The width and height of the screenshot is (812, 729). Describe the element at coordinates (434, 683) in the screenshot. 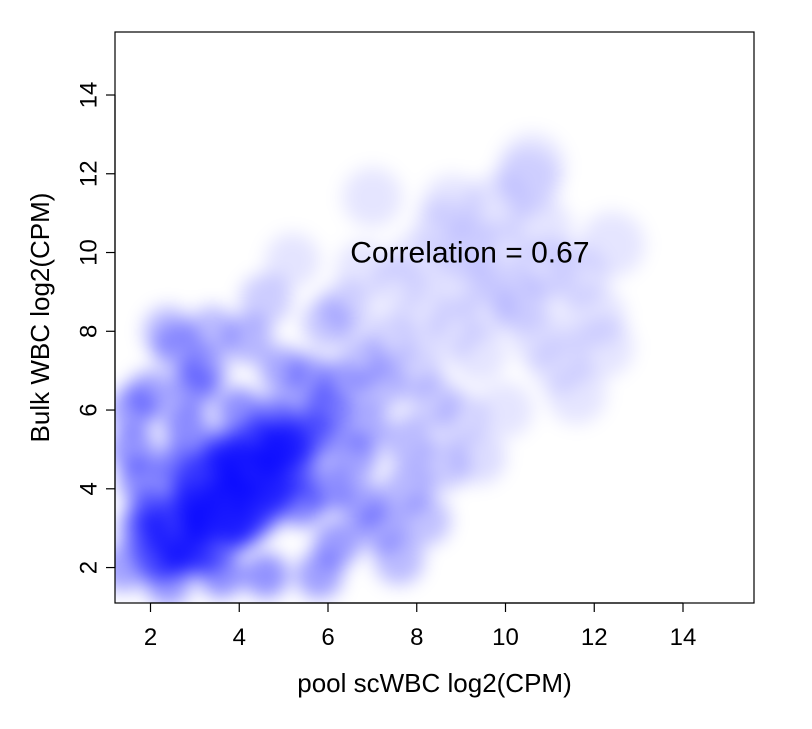

I see `x-axis-label: pool scWBC log2(CPM)` at that location.